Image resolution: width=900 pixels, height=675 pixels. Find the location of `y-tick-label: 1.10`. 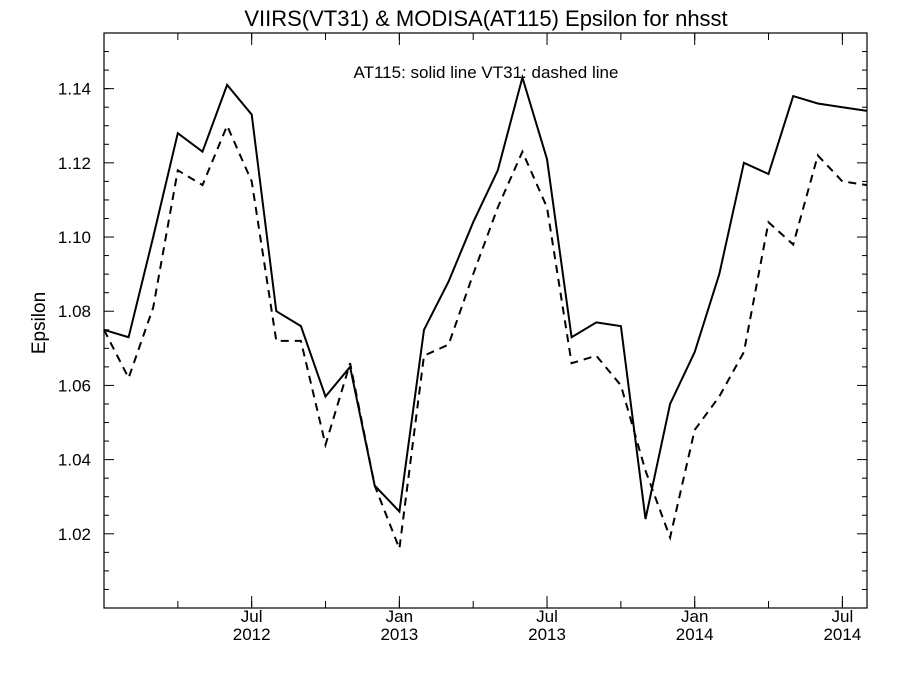

y-tick-label: 1.10 is located at coordinates (74, 237).